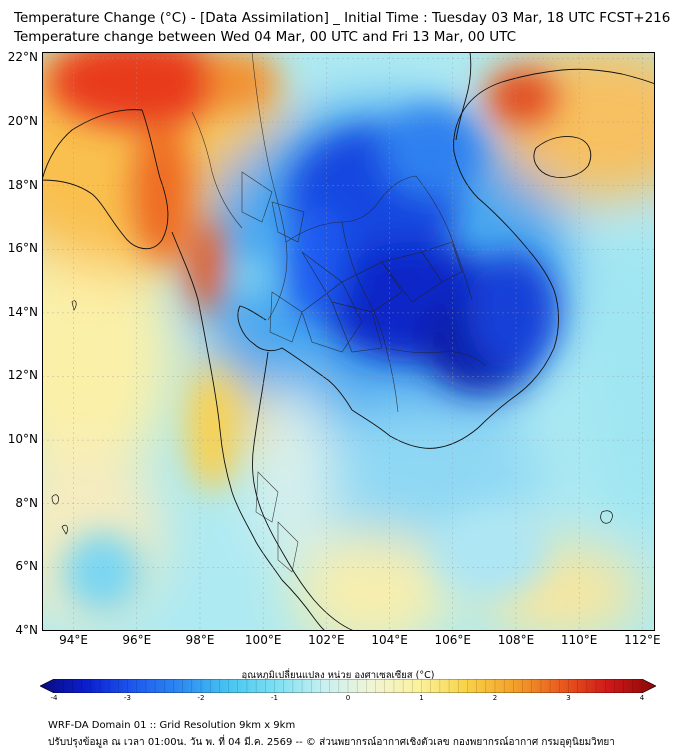  Describe the element at coordinates (389, 640) in the screenshot. I see `lon-label-104: 104°E` at that location.